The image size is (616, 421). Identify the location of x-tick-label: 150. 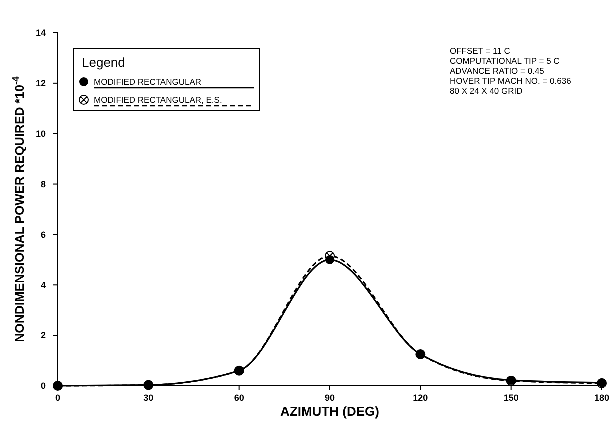
(511, 398).